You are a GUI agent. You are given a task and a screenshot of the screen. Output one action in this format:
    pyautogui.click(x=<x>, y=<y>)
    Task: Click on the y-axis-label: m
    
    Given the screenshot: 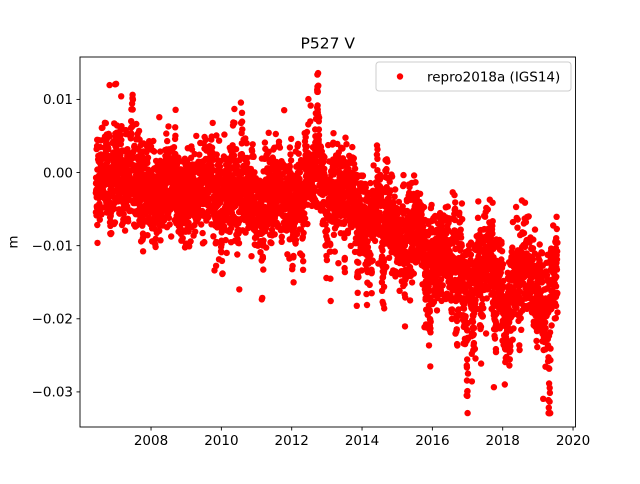 What is the action you would take?
    pyautogui.click(x=14, y=241)
    